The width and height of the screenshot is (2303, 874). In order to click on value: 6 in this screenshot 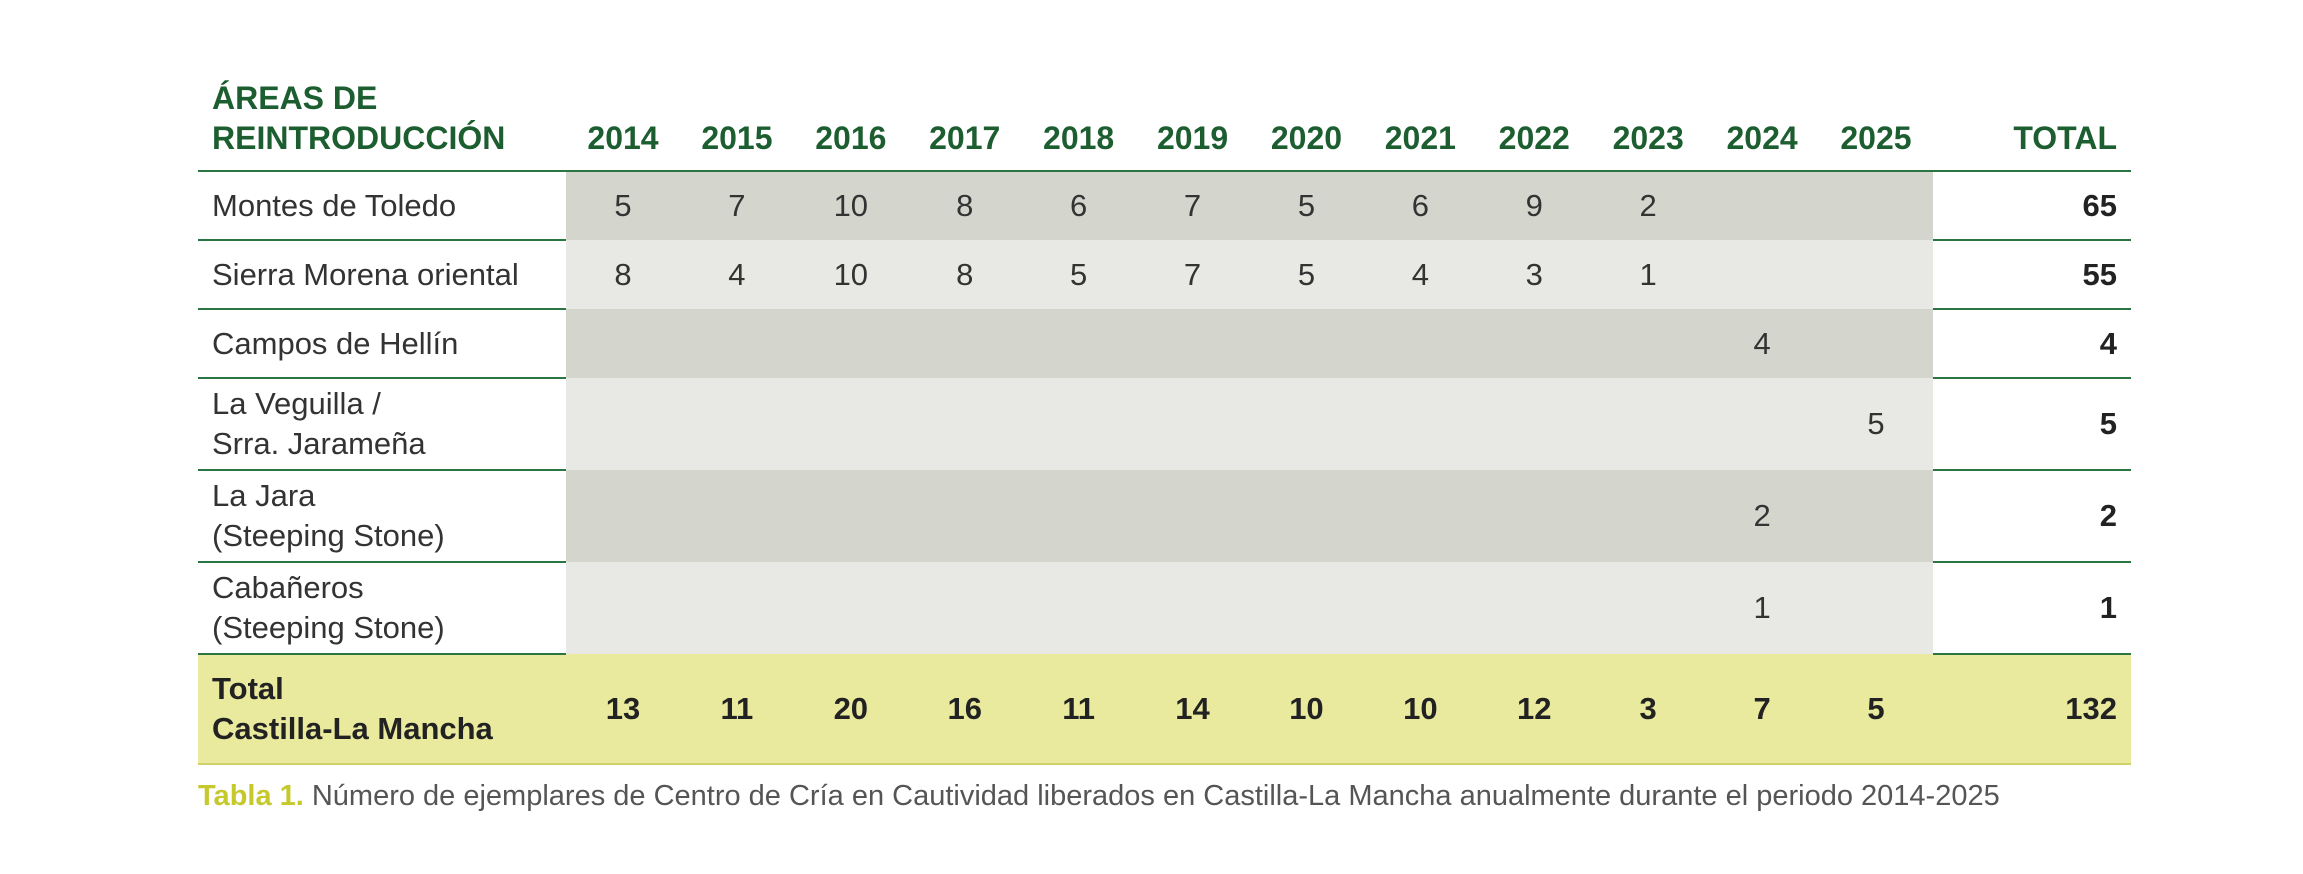, I will do `click(1079, 205)`.